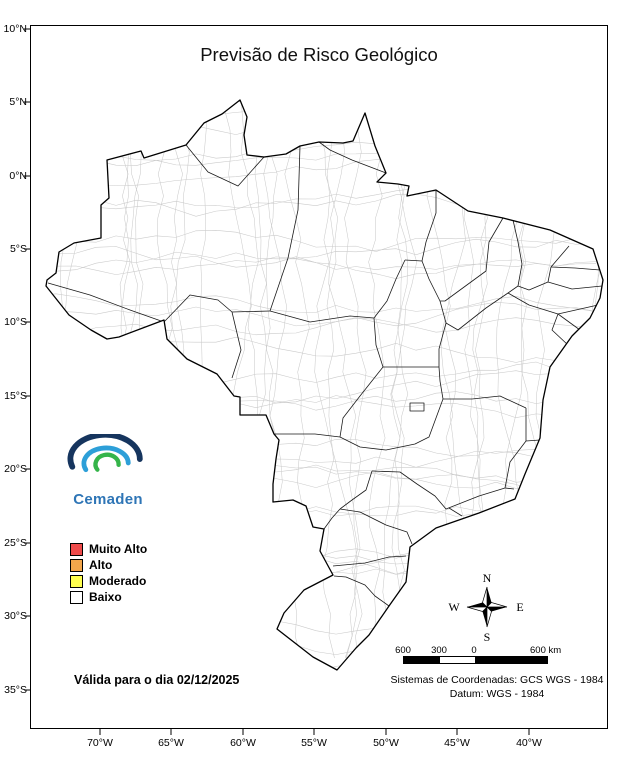 The height and width of the screenshot is (768, 626). What do you see at coordinates (15, 322) in the screenshot?
I see `lat-label: 10°S` at bounding box center [15, 322].